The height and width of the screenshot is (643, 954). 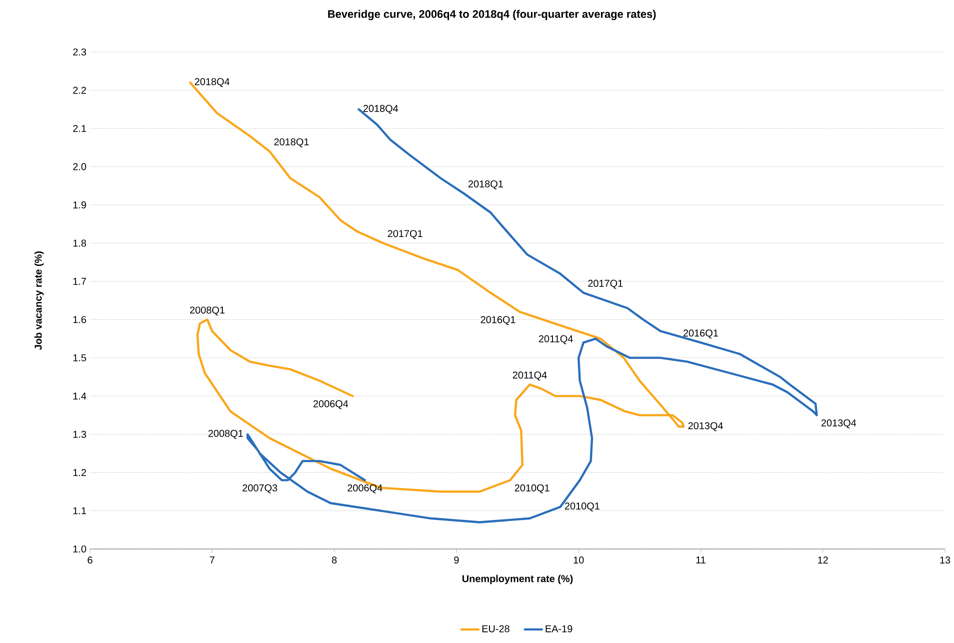 I want to click on x-axis-title: Unemployment rate (%), so click(x=517, y=579).